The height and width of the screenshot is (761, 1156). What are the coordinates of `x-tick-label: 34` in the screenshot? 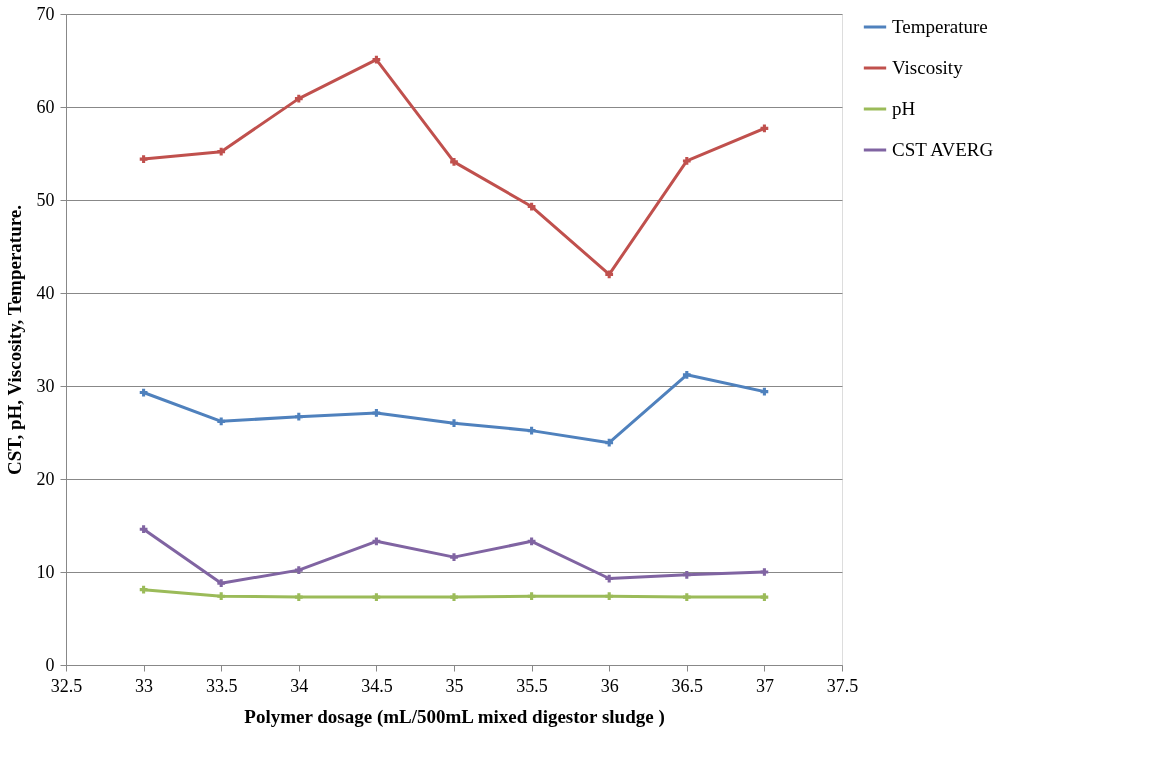 It's located at (299, 685).